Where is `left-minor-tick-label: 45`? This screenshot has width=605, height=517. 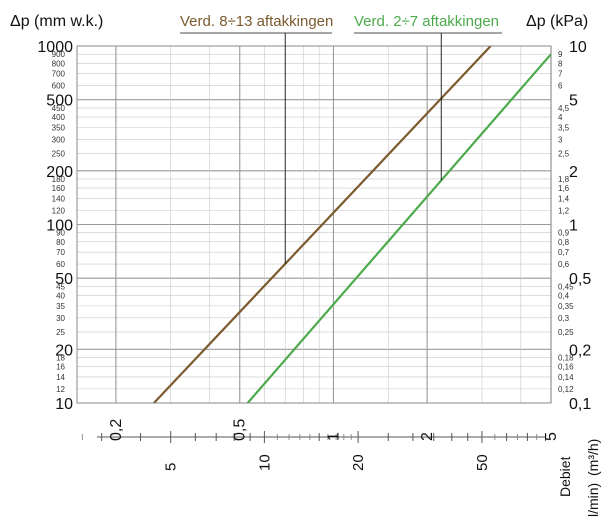
left-minor-tick-label: 45 is located at coordinates (60, 286).